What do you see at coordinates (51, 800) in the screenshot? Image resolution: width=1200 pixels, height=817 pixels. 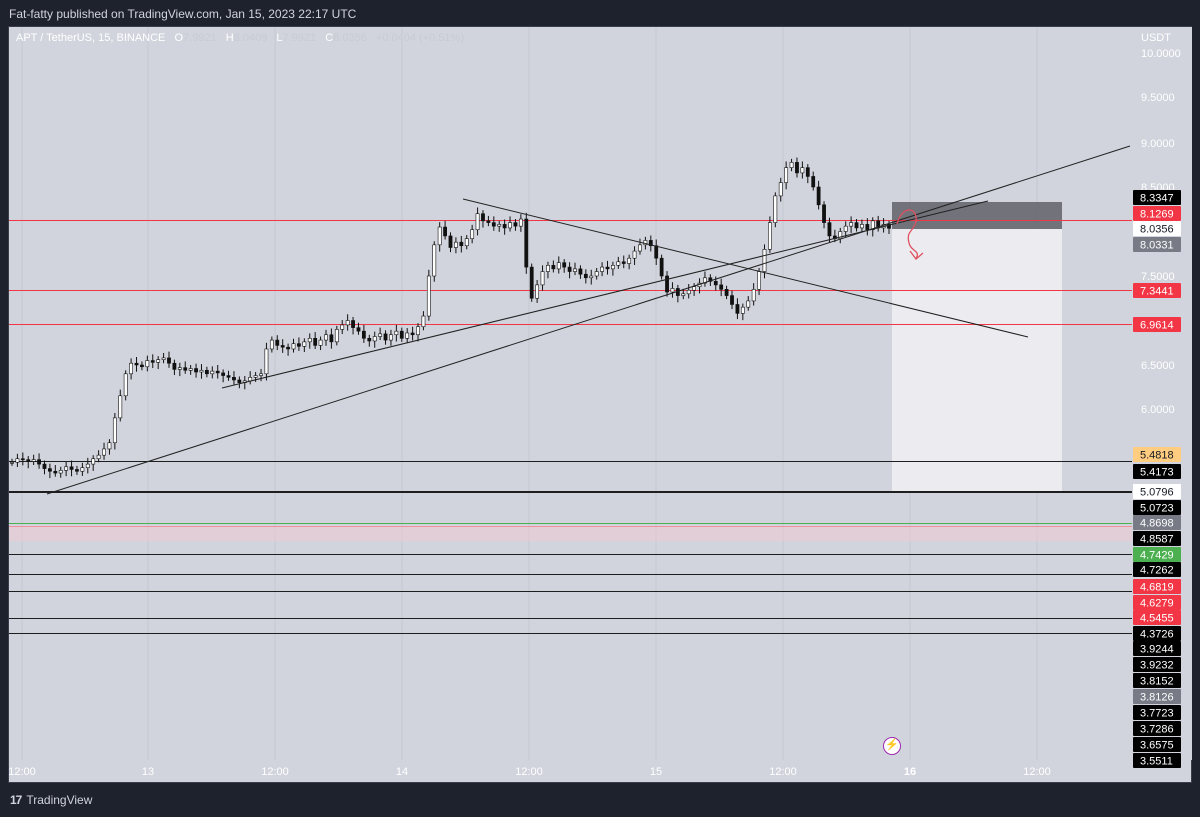 I see `tradingview-logo: 17 TradingView` at bounding box center [51, 800].